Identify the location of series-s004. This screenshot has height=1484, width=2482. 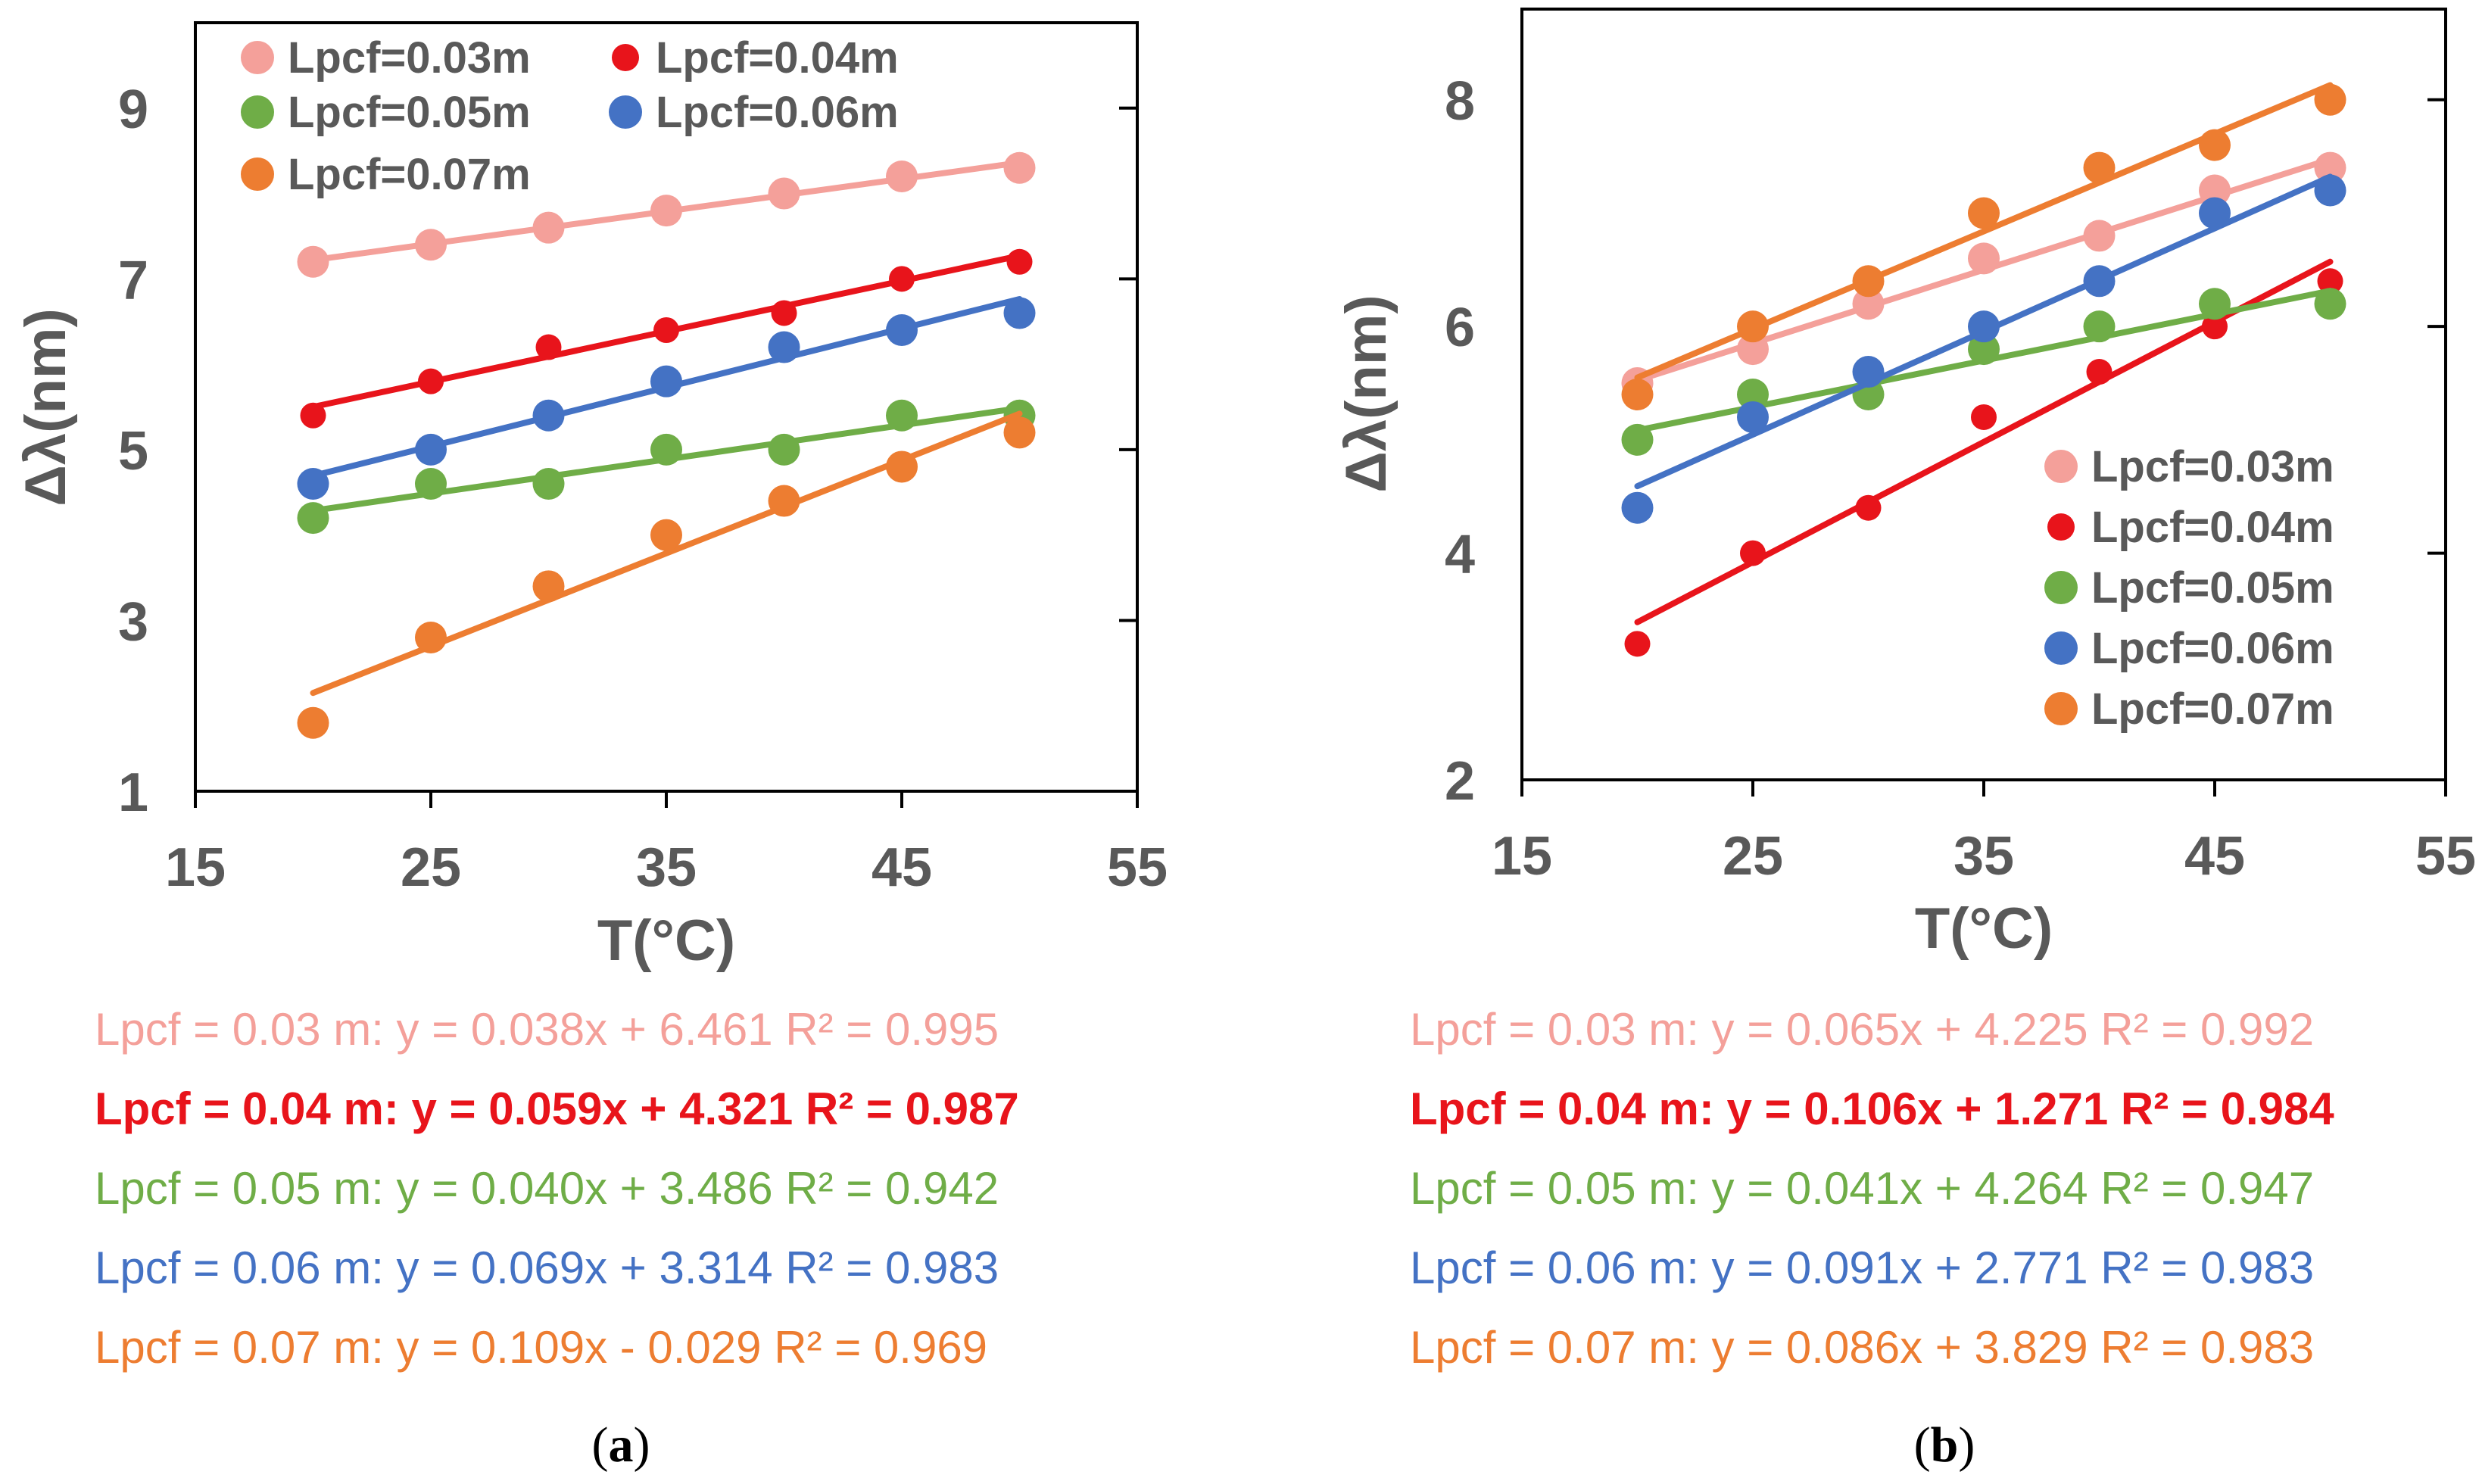
(1983, 457).